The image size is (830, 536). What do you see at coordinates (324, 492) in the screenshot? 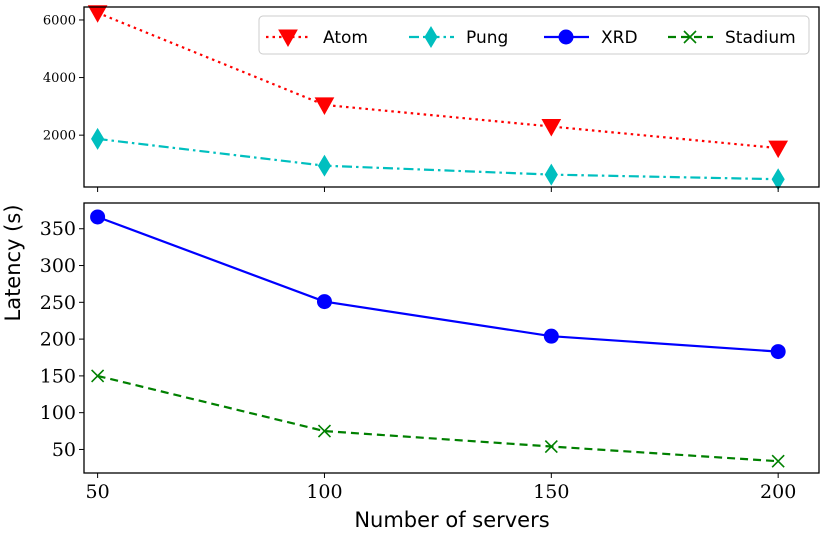
I see `x-tick-label: 100` at bounding box center [324, 492].